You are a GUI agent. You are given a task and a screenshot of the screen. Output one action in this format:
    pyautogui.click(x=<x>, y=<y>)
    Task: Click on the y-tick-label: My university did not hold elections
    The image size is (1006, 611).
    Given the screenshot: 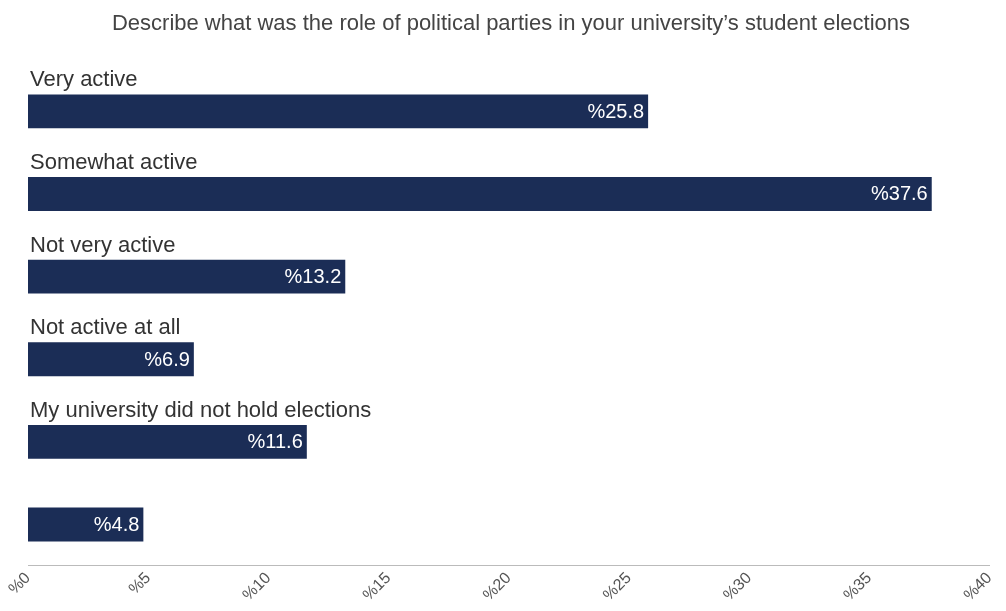 What is the action you would take?
    pyautogui.click(x=201, y=409)
    